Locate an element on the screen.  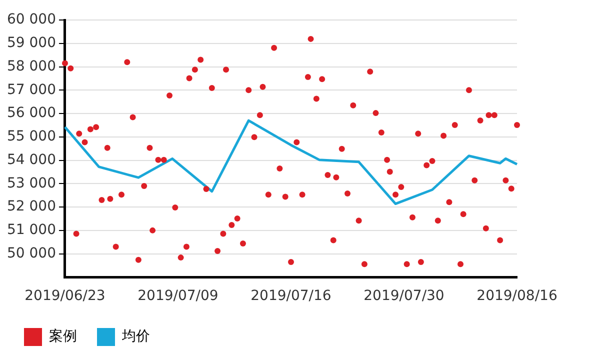
x-tick-label: 2019/07/09 is located at coordinates (178, 296).